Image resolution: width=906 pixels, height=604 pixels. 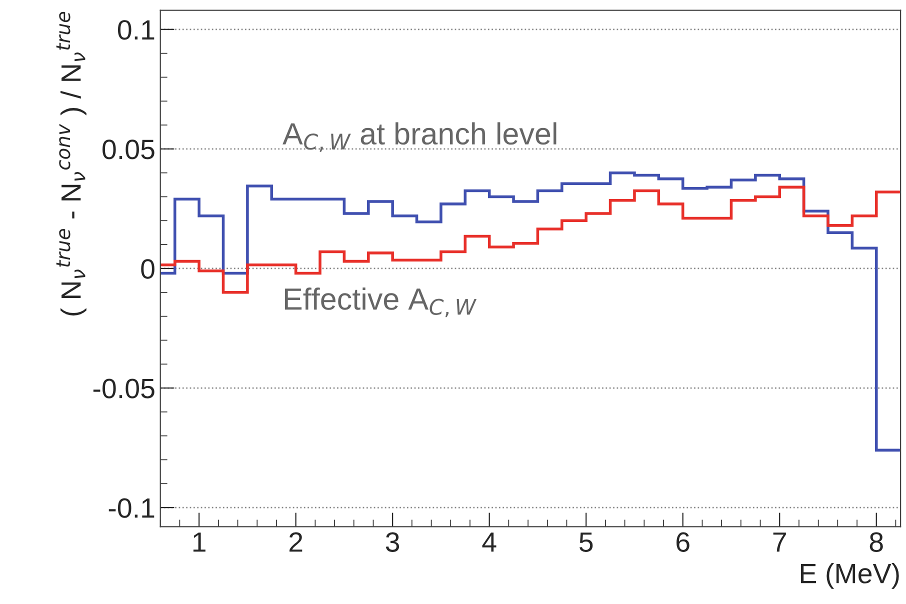 I want to click on y-tick-label: -0.05, so click(x=123, y=388).